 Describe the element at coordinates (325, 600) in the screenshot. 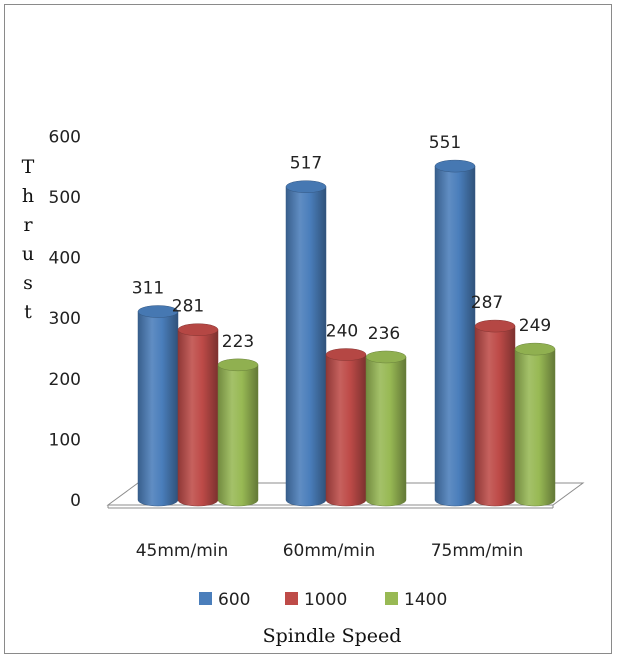

I see `legend-label: 1000` at that location.